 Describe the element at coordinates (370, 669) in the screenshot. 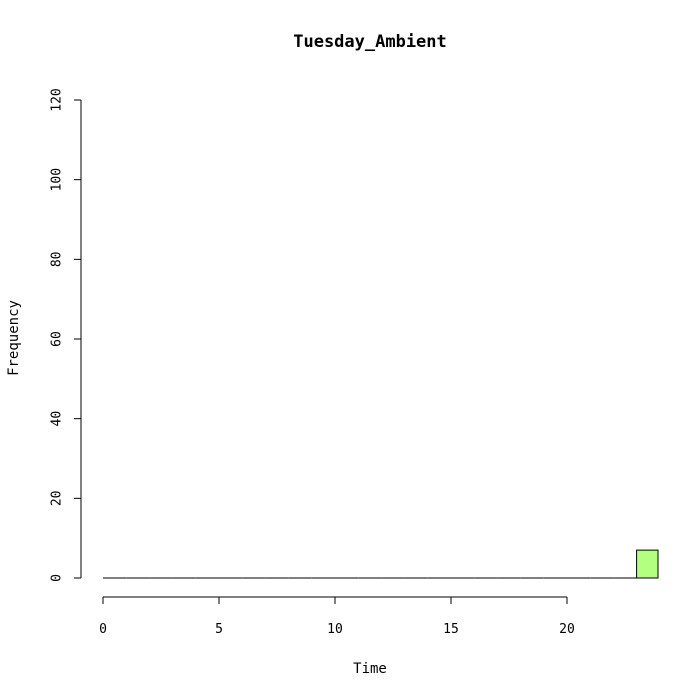

I see `x-axis-label: Time` at that location.